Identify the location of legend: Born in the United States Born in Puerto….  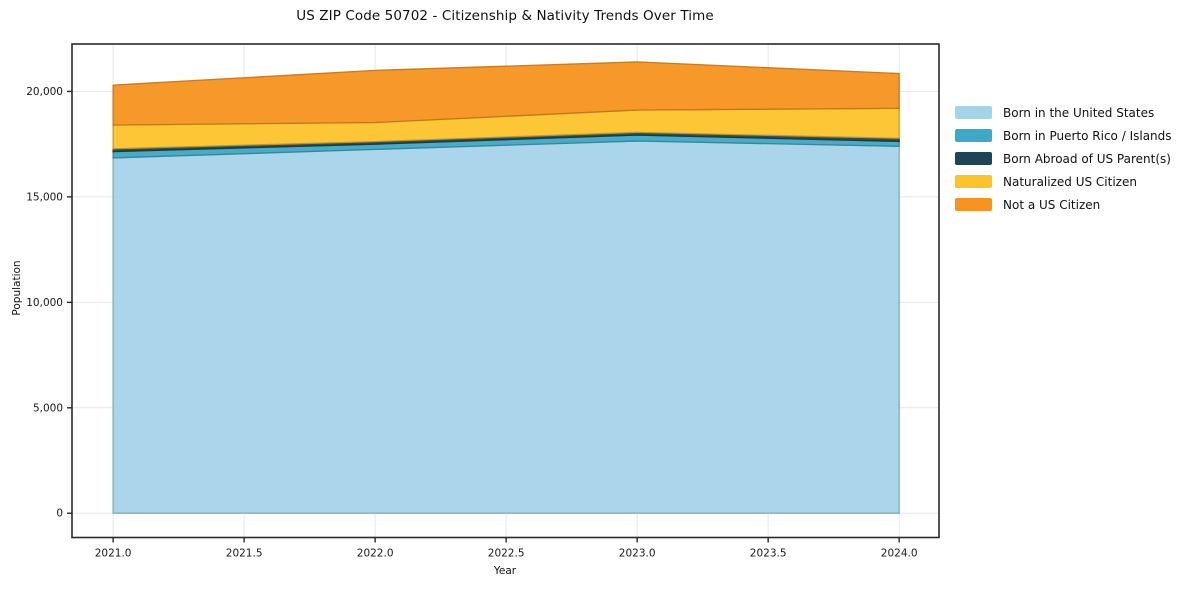
(1063, 158).